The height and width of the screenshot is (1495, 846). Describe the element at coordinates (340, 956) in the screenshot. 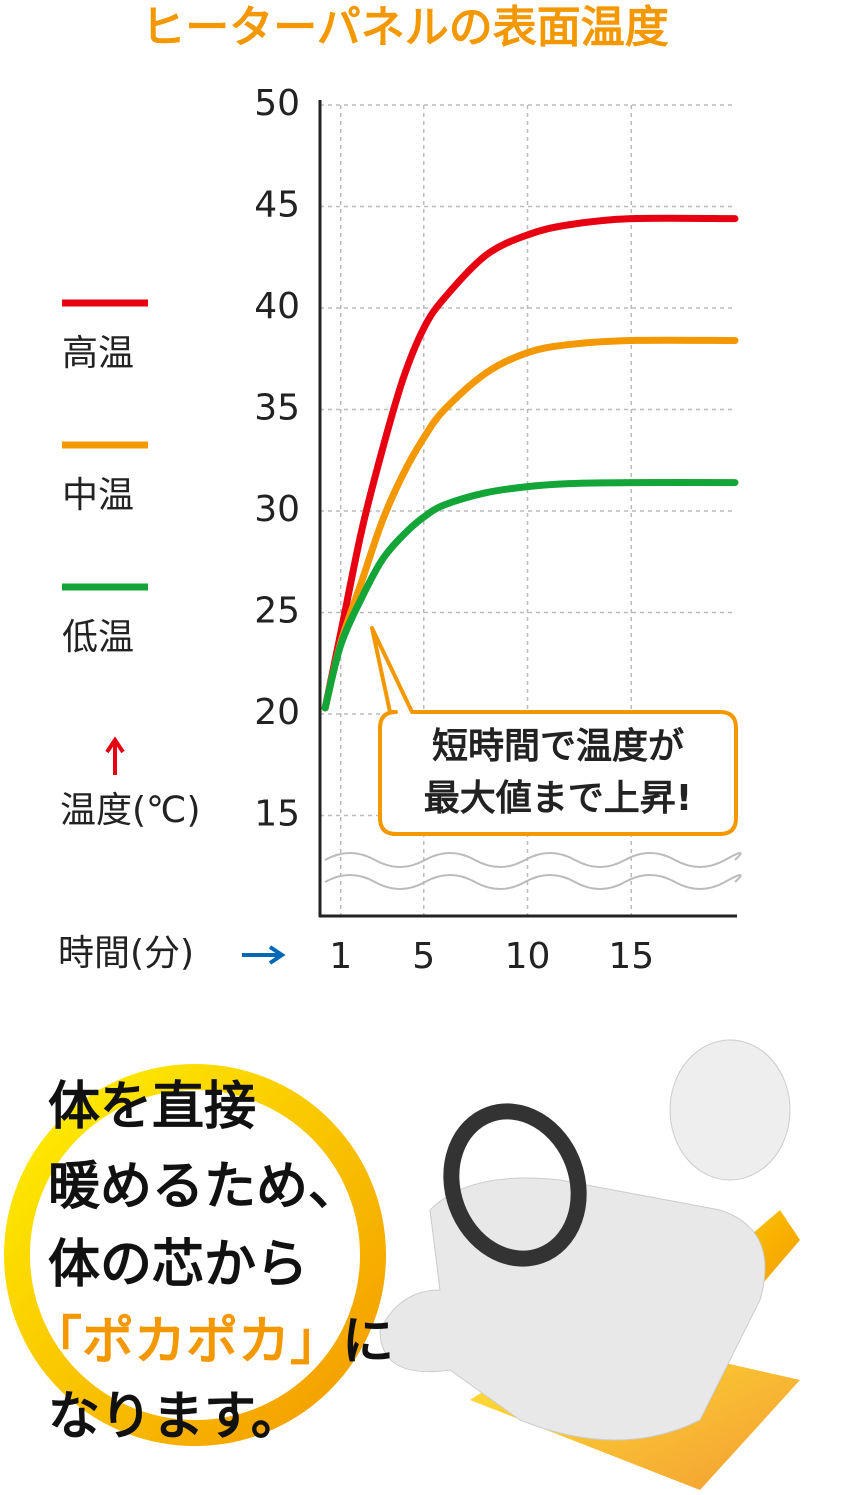

I see `x-tick-label: 1` at that location.